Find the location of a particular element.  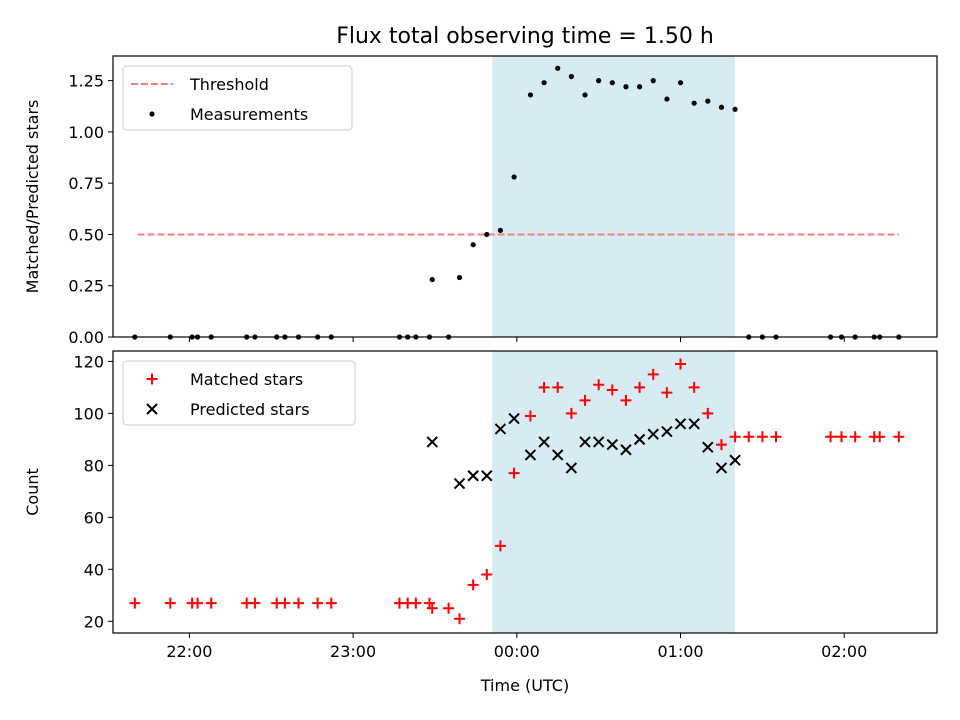

legend-label: Matched stars is located at coordinates (246, 379).